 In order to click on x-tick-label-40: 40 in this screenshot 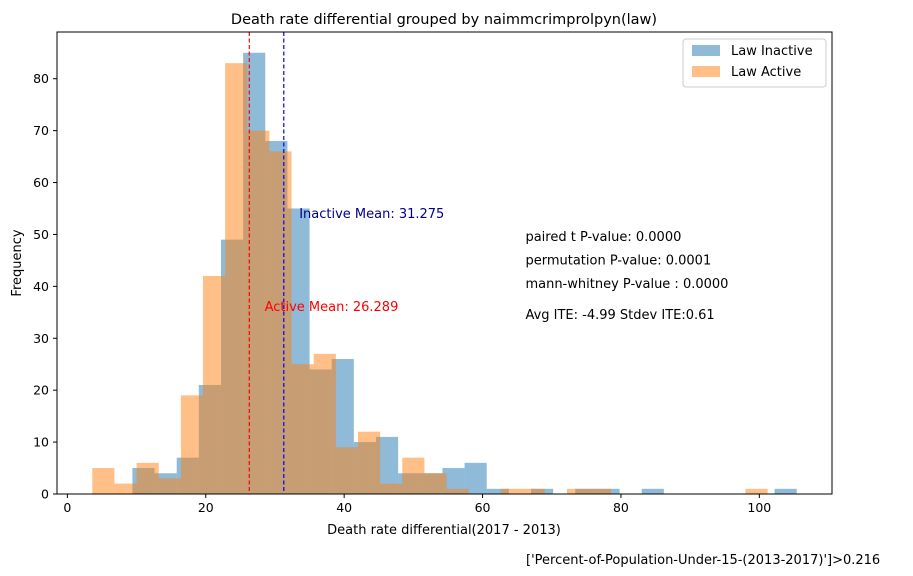, I will do `click(344, 507)`.